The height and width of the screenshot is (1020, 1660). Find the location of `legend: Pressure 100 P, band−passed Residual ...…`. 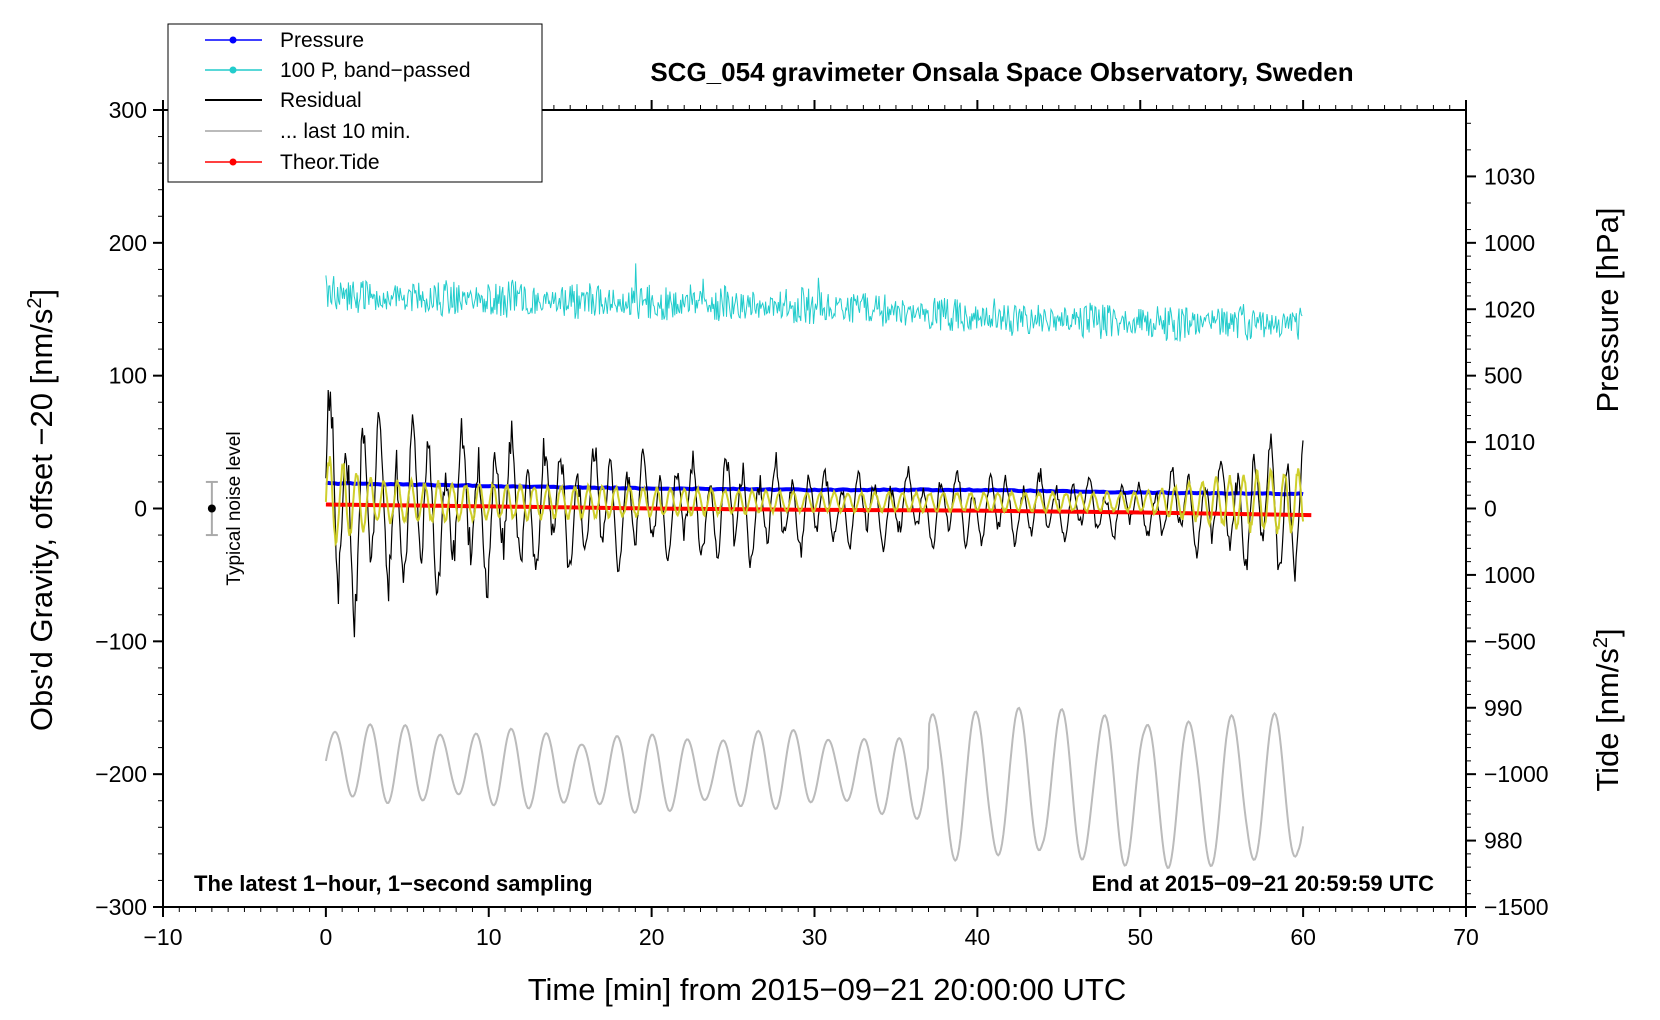

legend: Pressure 100 P, band−passed Residual ...… is located at coordinates (355, 103).